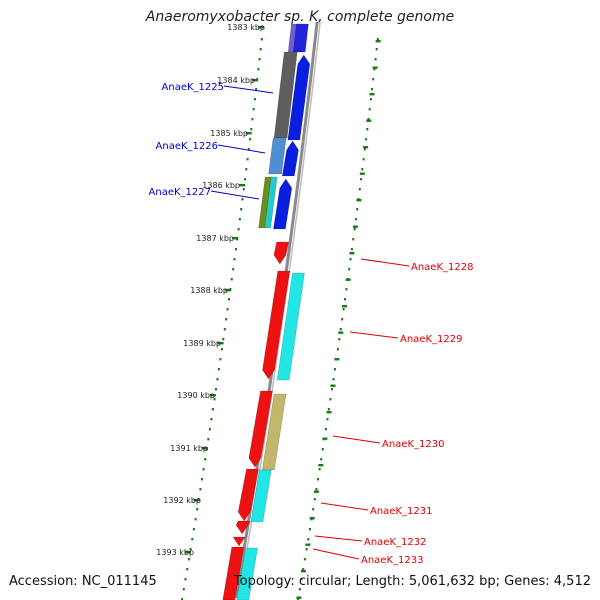 The height and width of the screenshot is (600, 600). What do you see at coordinates (189, 448) in the screenshot?
I see `kbp-tick-label: 1391 kbp` at bounding box center [189, 448].